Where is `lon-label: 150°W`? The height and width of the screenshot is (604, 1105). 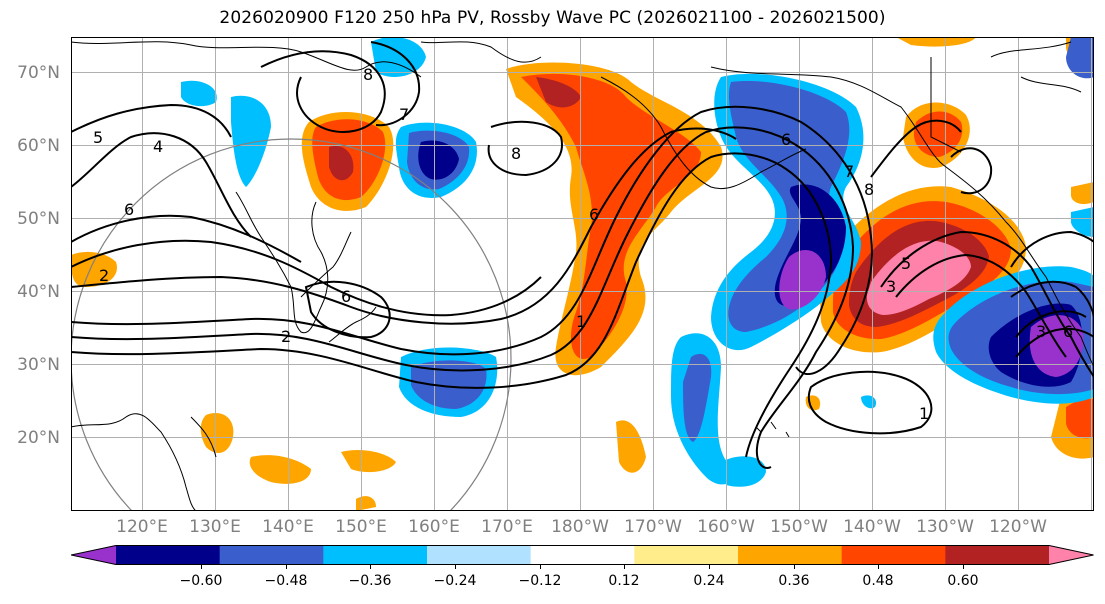 lon-label: 150°W is located at coordinates (799, 527).